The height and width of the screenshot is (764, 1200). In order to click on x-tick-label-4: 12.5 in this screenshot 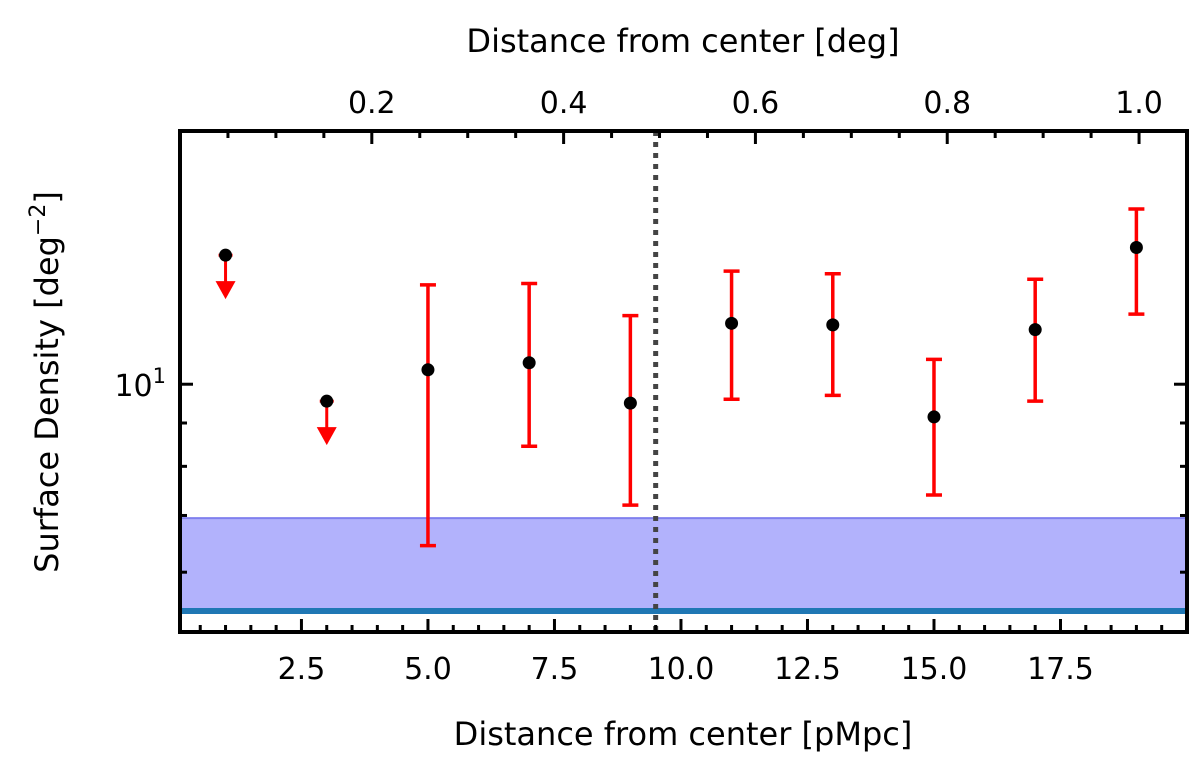, I will do `click(807, 669)`.